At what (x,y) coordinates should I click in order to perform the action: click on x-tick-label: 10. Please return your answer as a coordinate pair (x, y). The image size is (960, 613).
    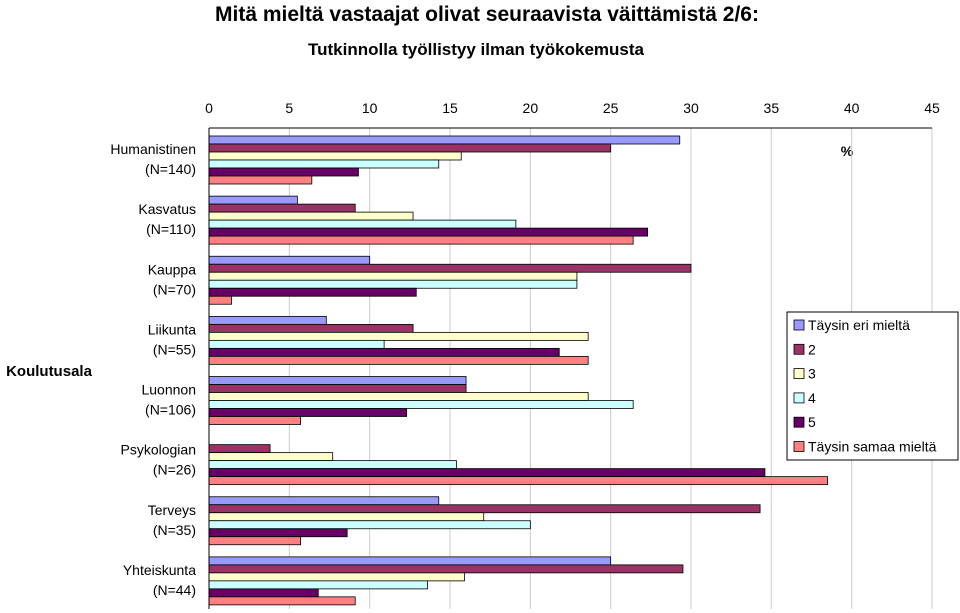
    Looking at the image, I should click on (370, 108).